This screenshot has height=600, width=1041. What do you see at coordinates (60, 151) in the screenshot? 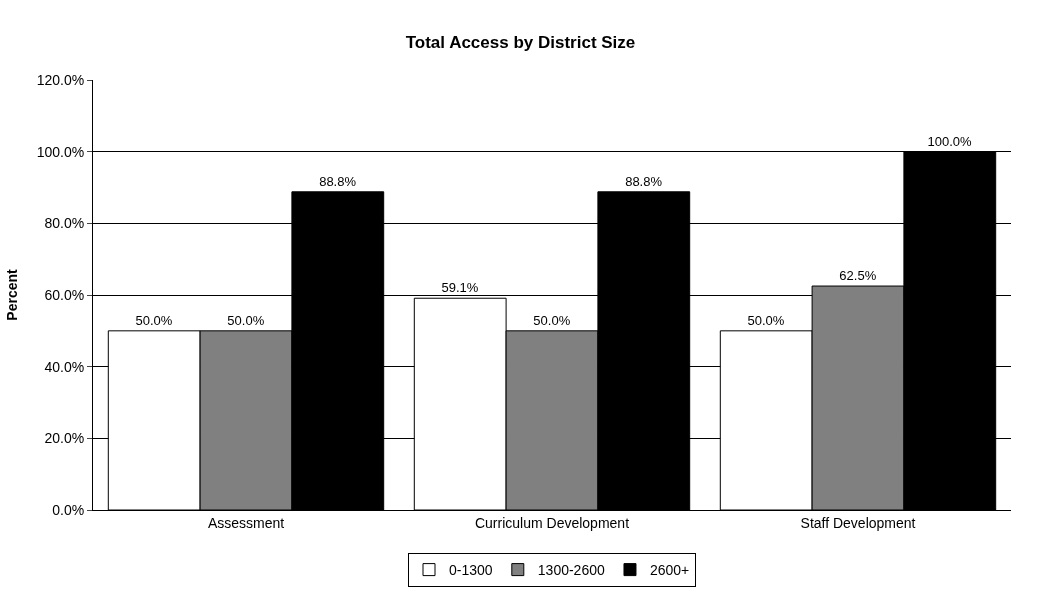
I see `y-tick-label: 100.0%` at bounding box center [60, 151].